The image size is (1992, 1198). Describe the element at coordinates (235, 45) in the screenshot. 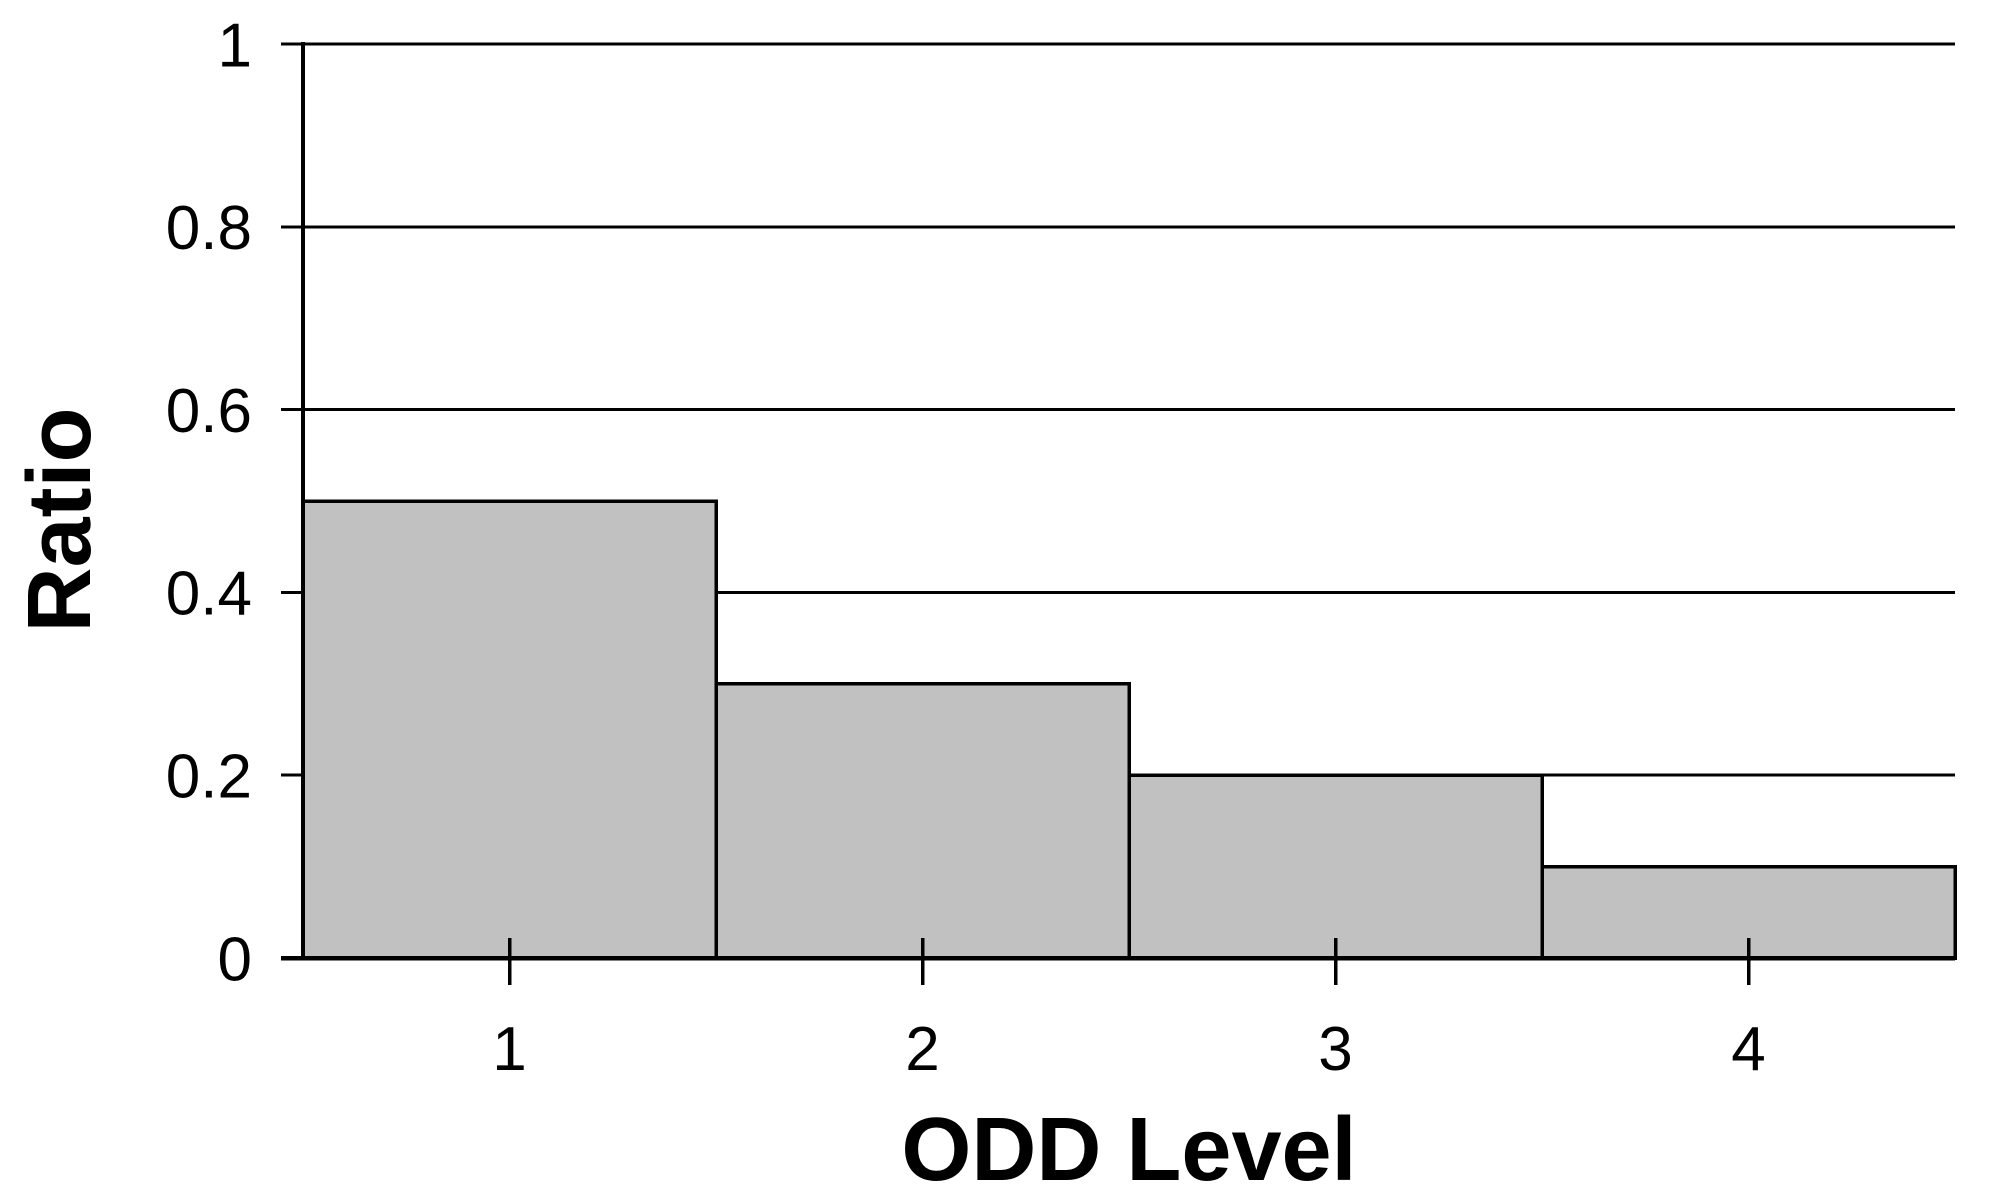

I see `y-tick-label: 1` at that location.